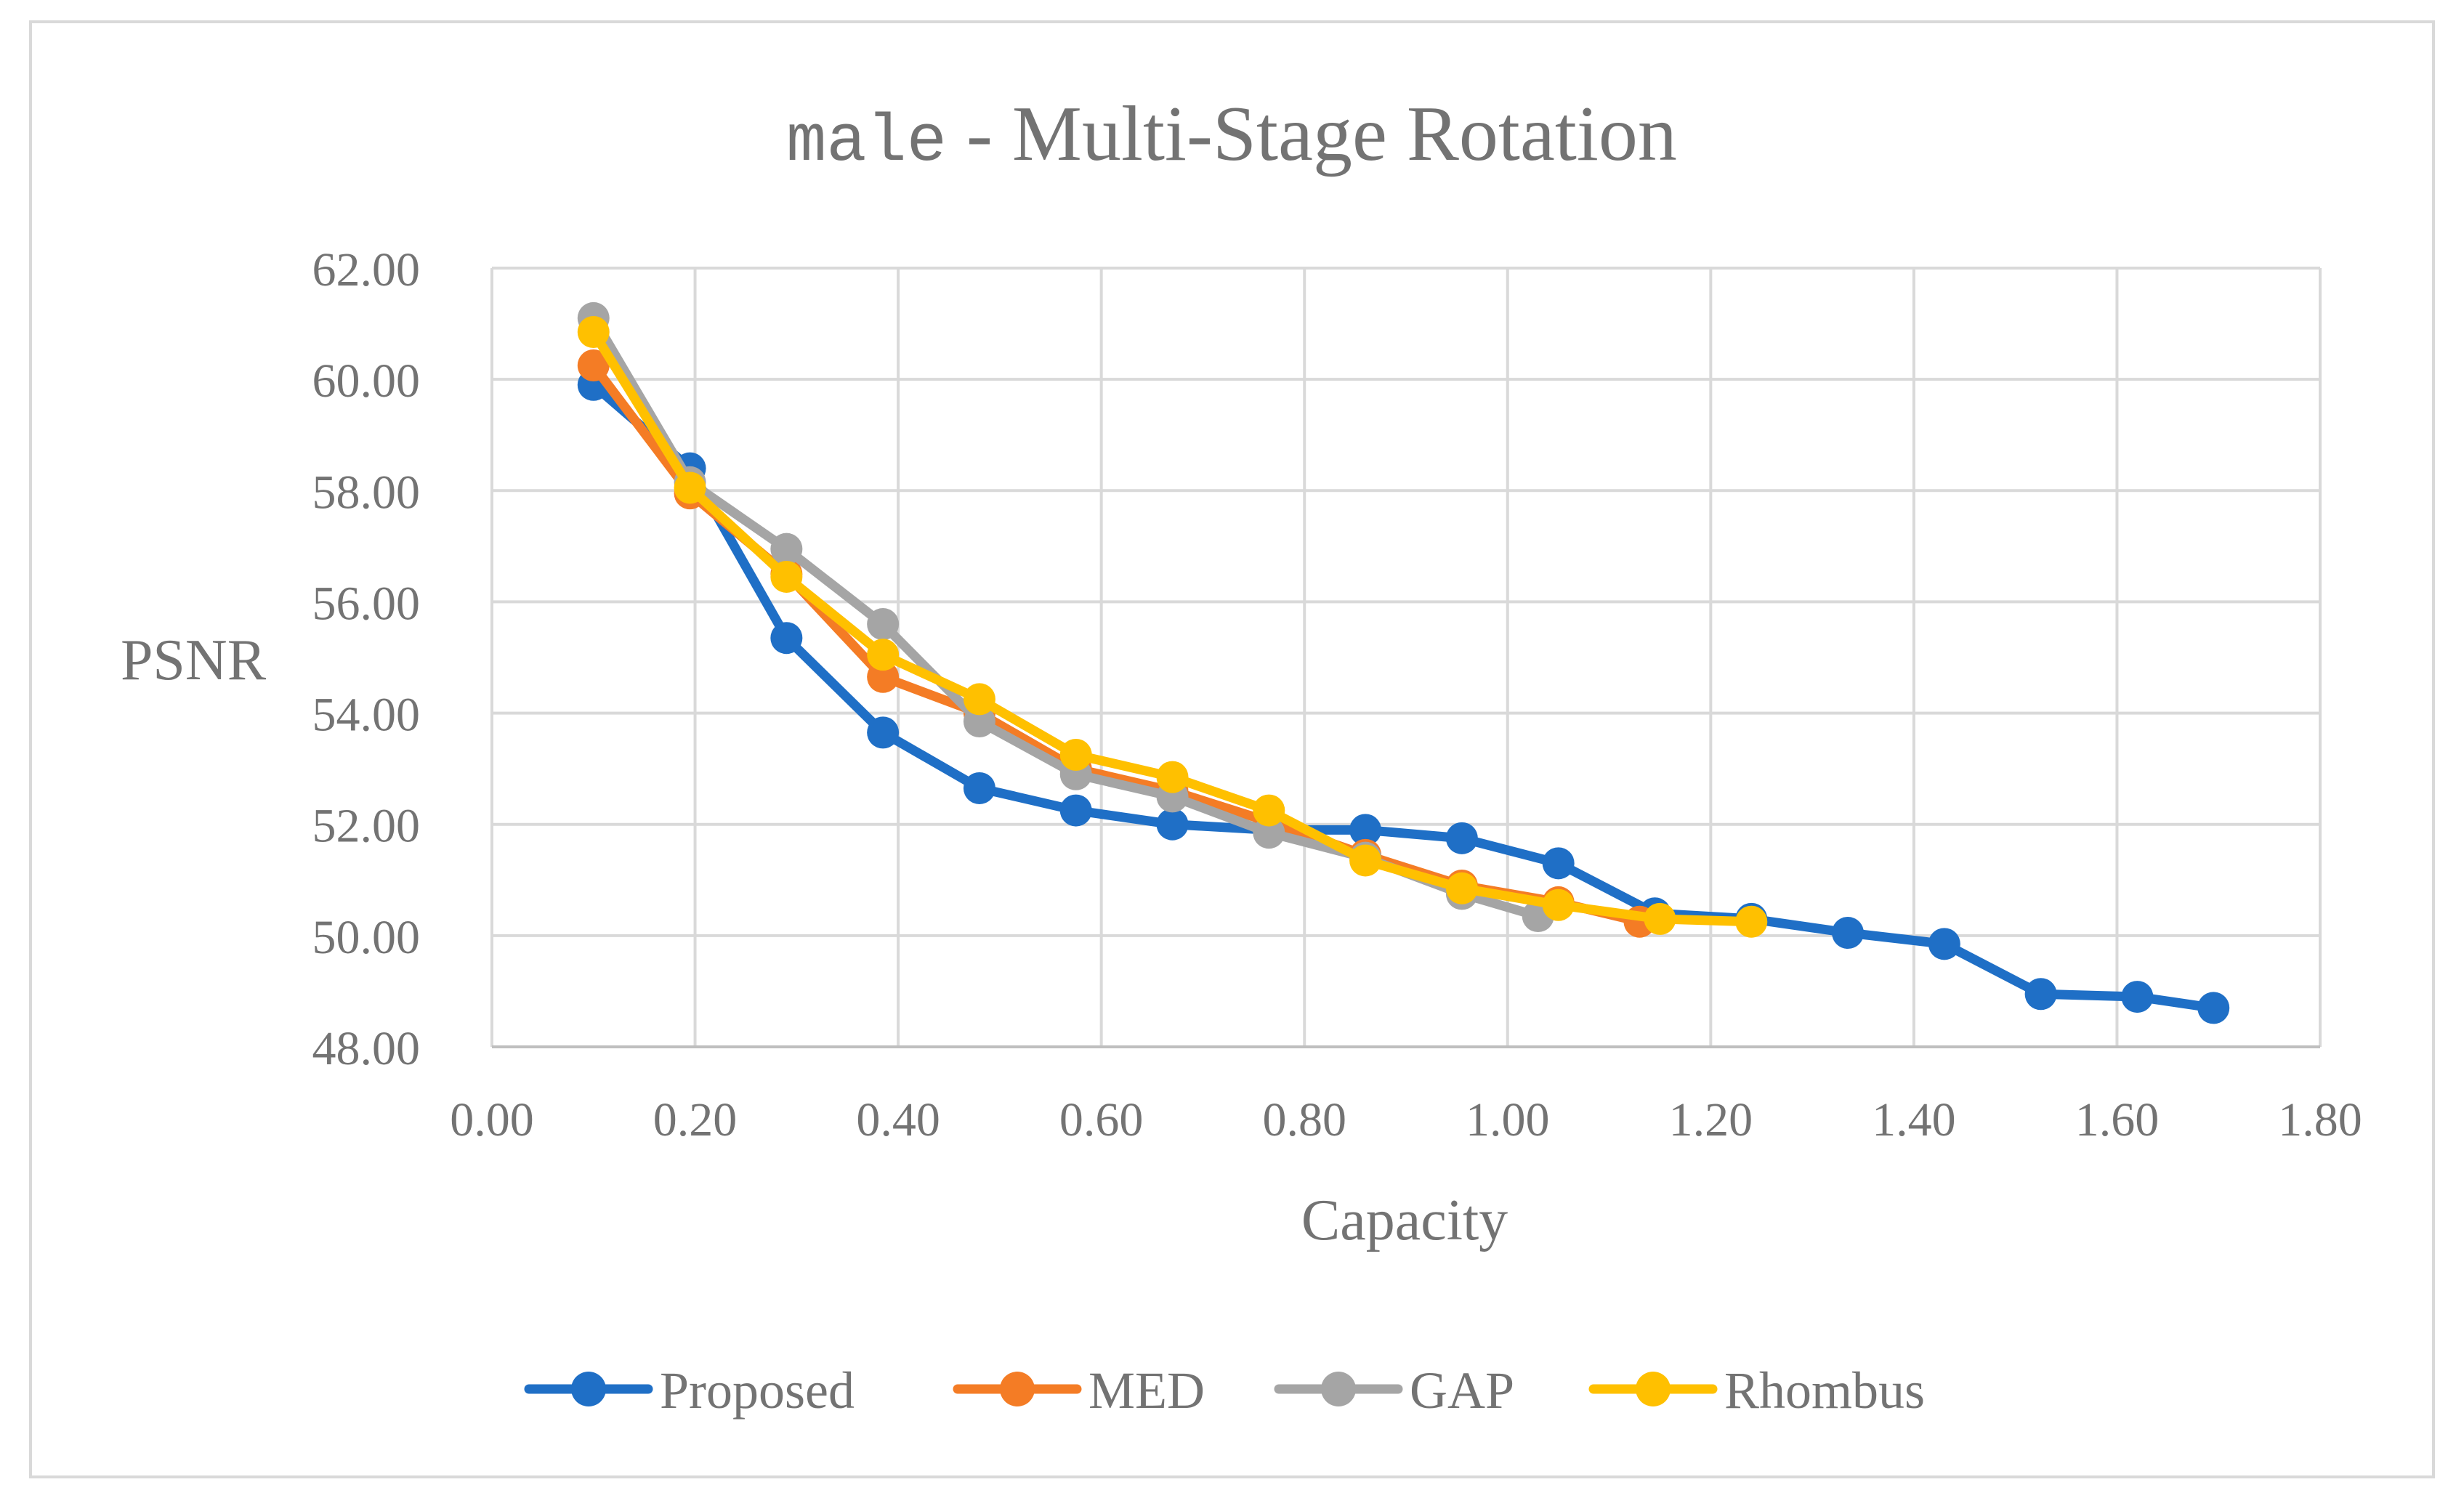 Image resolution: width=2464 pixels, height=1506 pixels. I want to click on legend-item-proposed: Proposed, so click(689, 1390).